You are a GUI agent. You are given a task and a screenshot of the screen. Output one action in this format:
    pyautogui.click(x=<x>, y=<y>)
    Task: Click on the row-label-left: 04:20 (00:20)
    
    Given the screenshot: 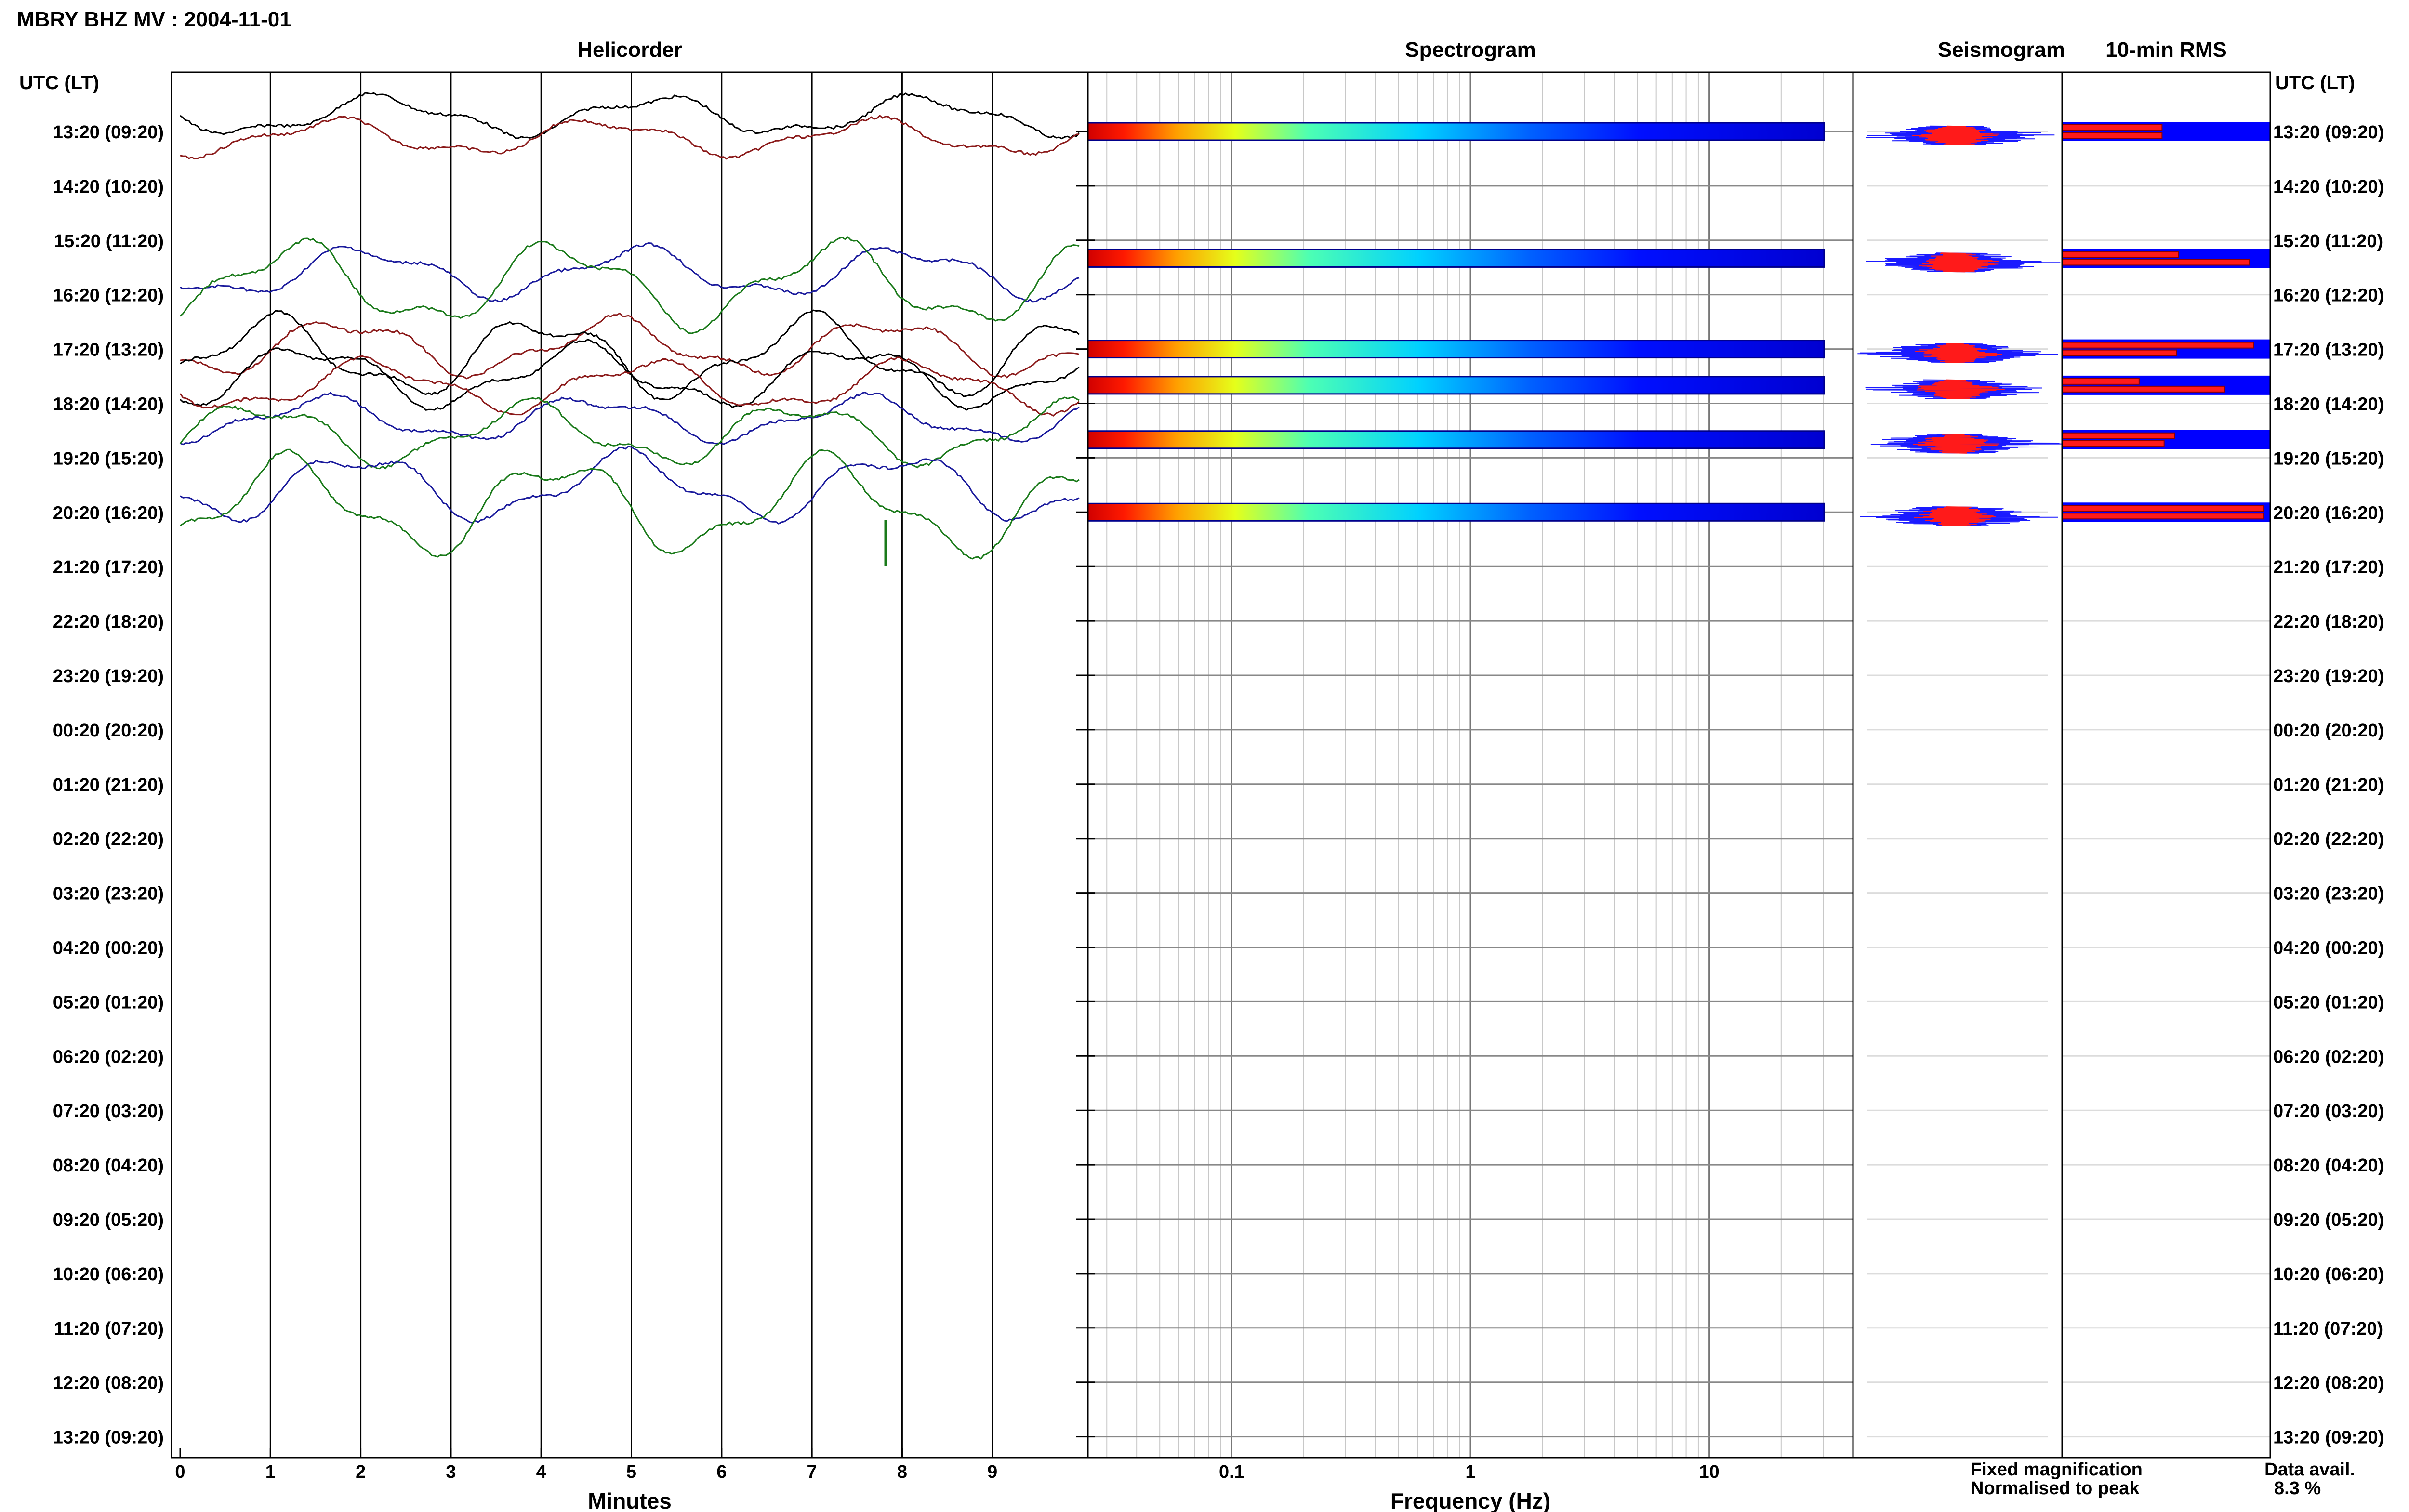 What is the action you would take?
    pyautogui.click(x=108, y=948)
    